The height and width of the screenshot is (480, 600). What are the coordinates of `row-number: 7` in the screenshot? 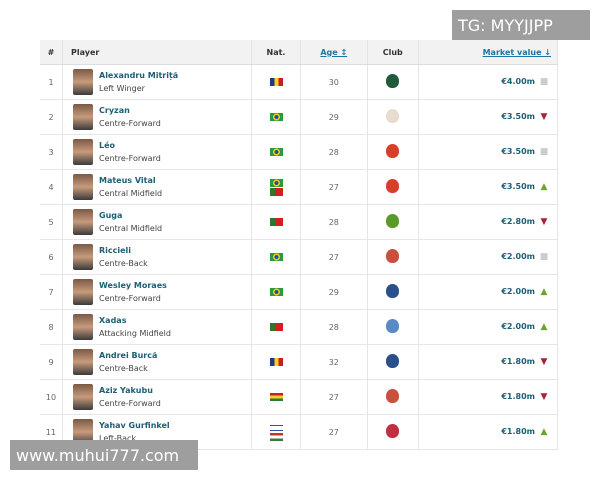 It's located at (51, 292).